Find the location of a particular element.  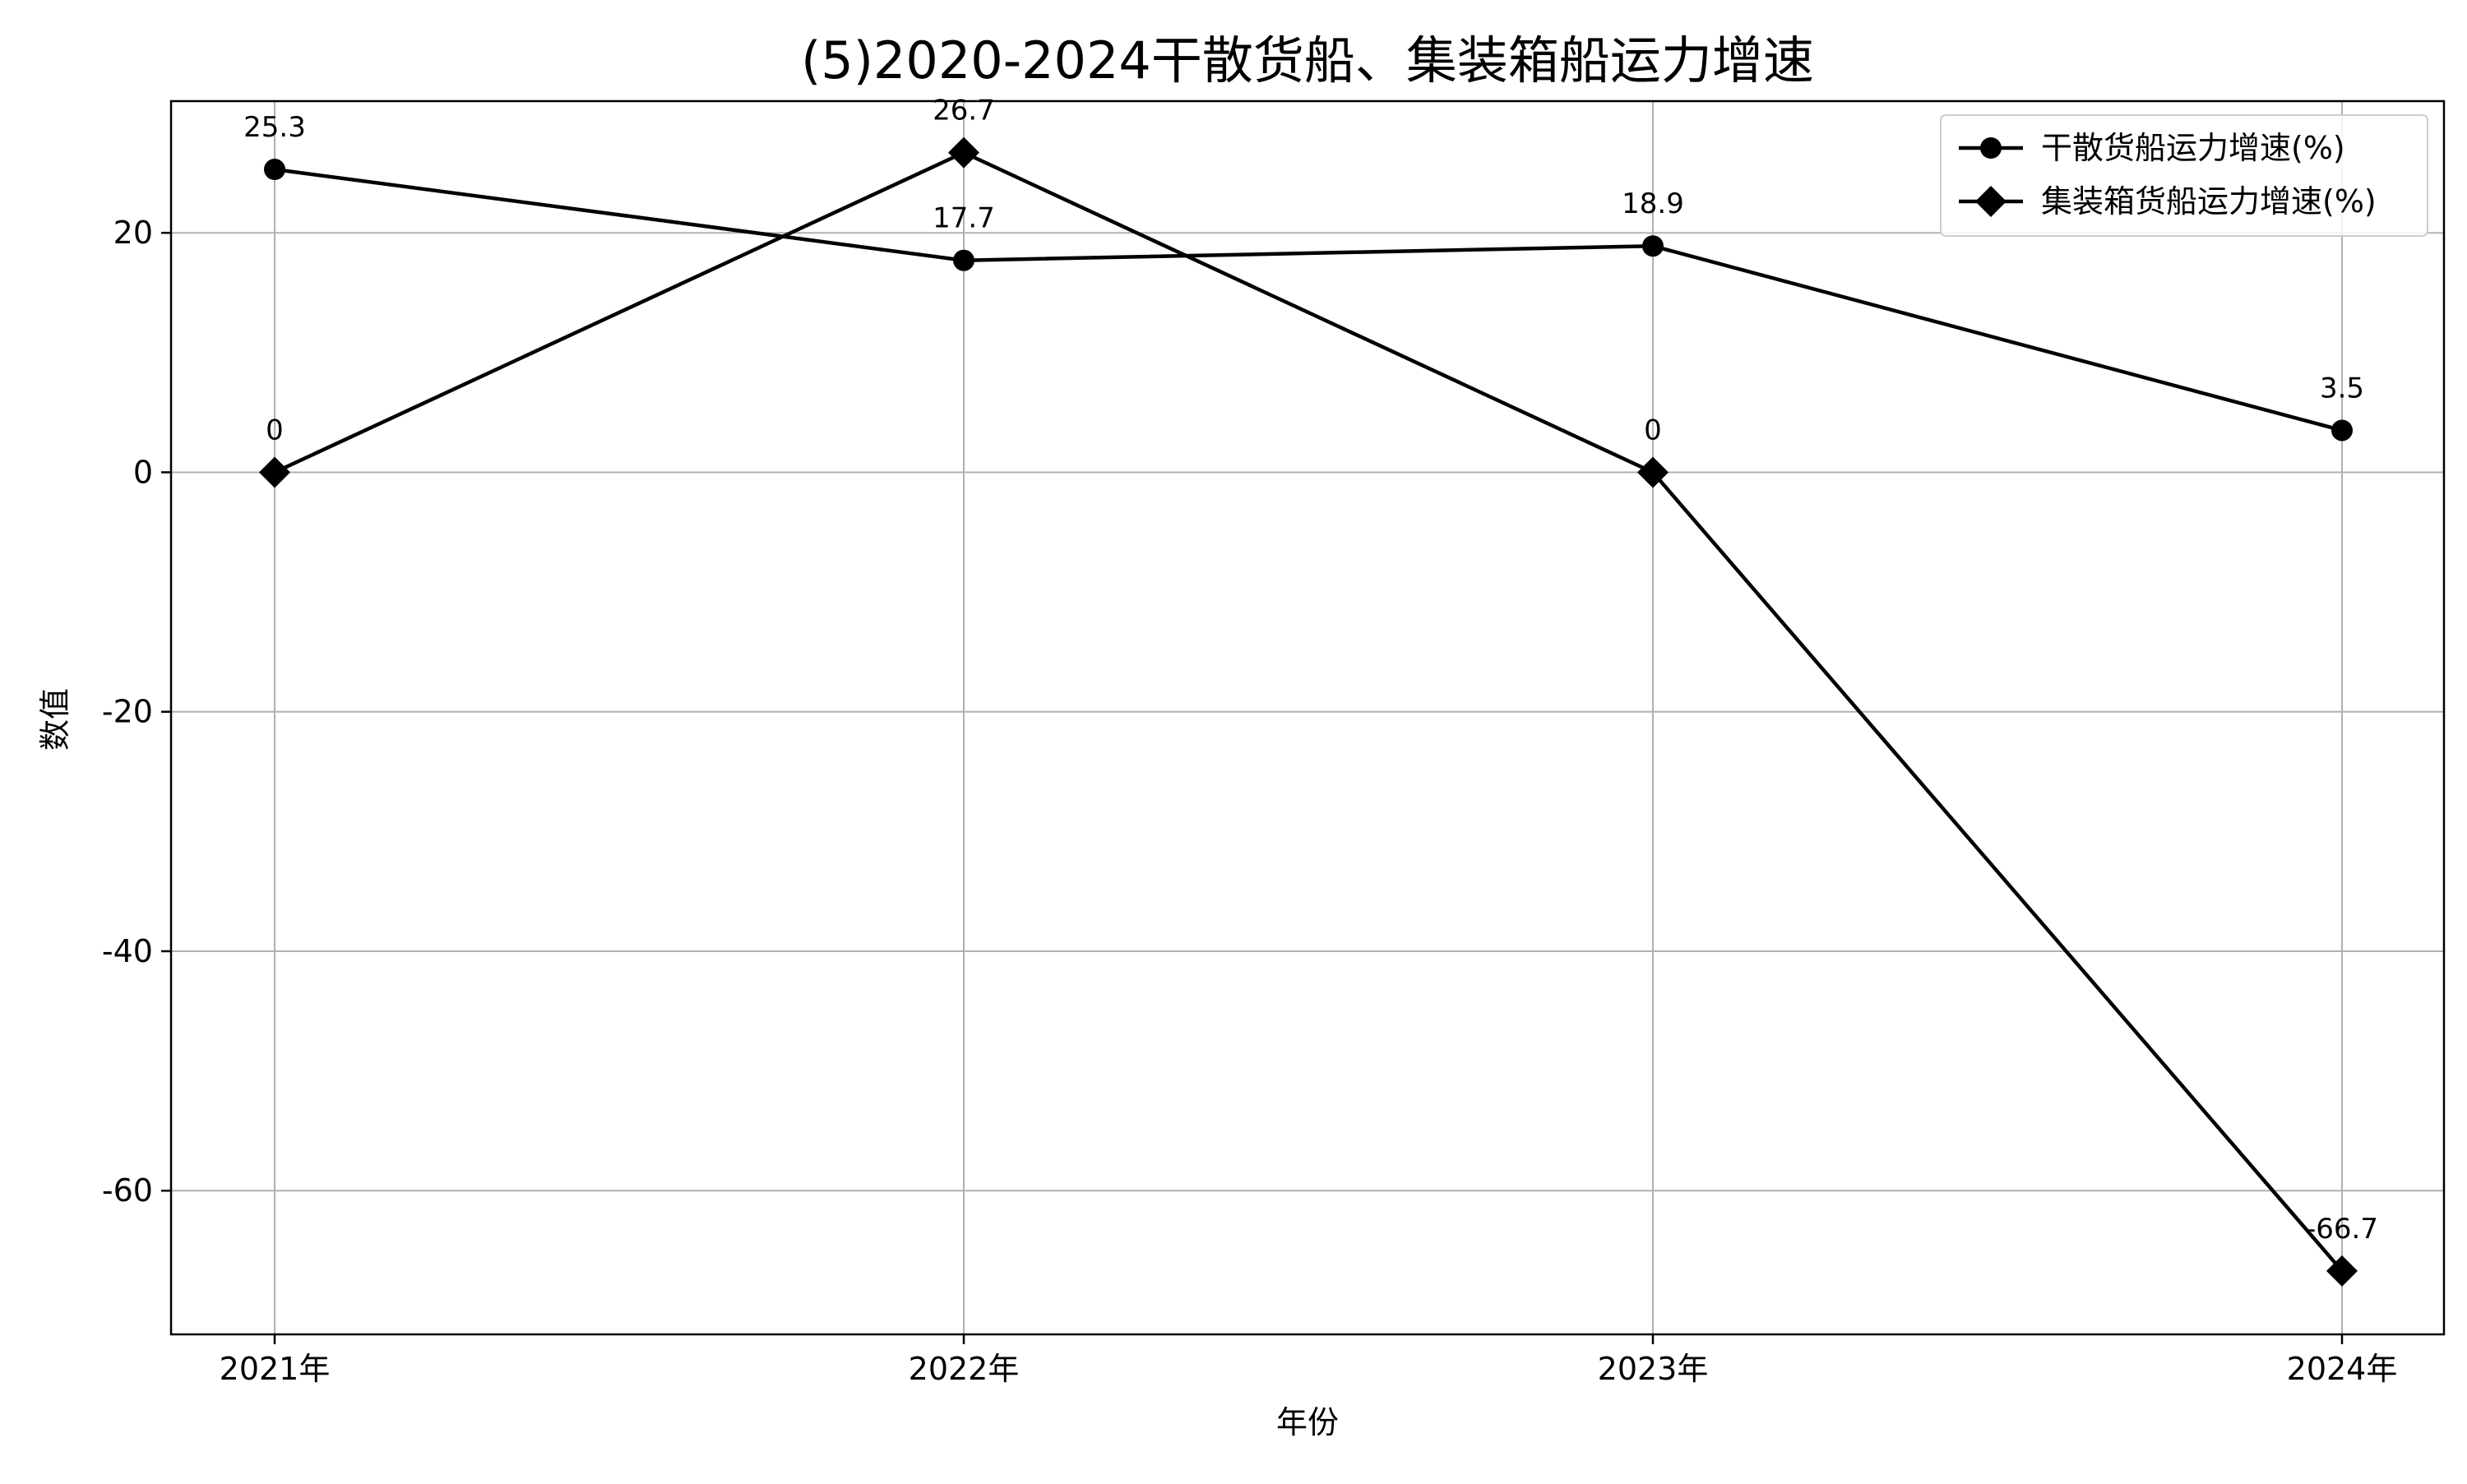

legend-label: 集装箱货船运力增速(%) is located at coordinates (2209, 202).